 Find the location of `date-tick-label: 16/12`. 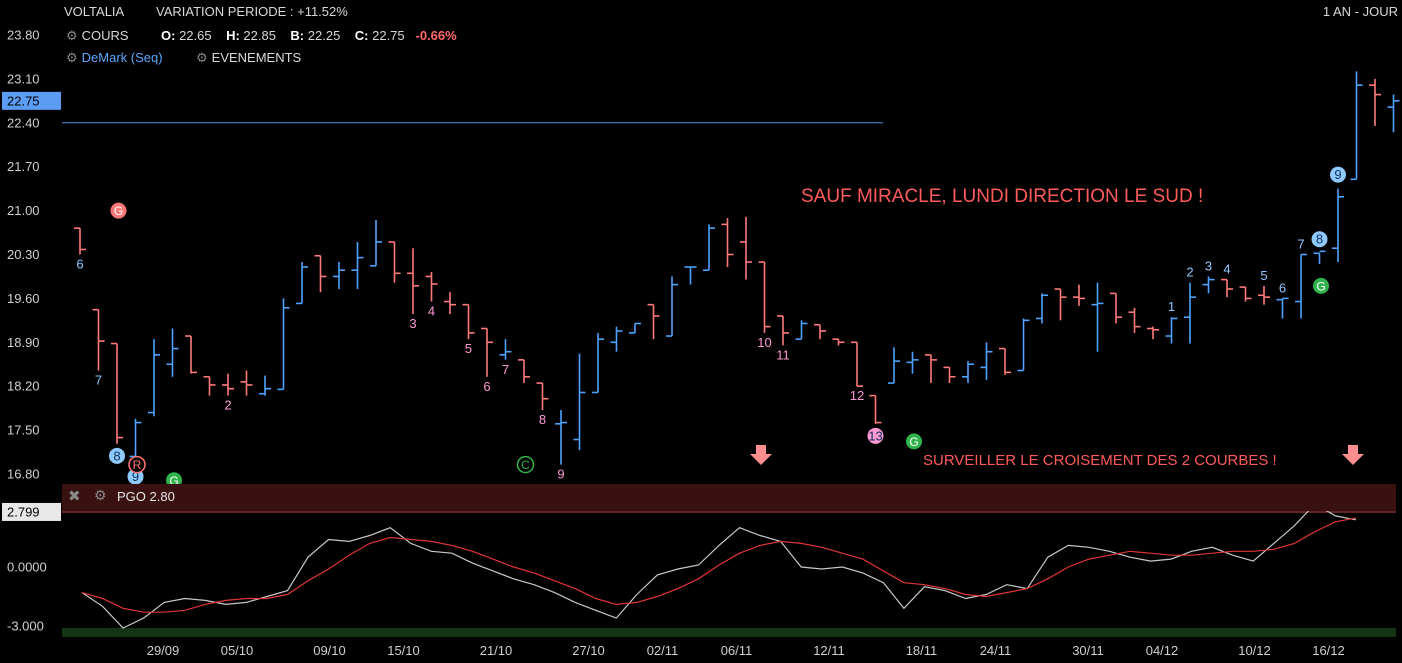

date-tick-label: 16/12 is located at coordinates (1328, 650).